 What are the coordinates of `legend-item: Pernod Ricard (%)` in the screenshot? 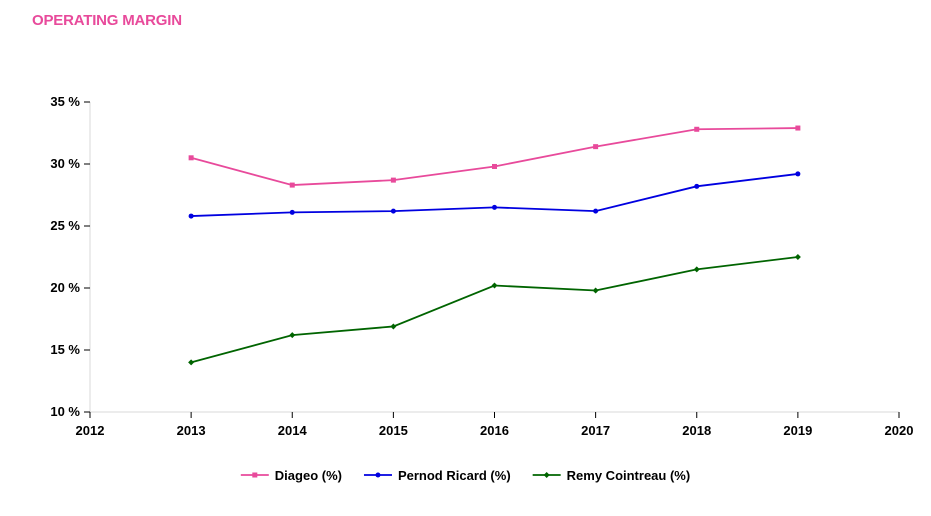 It's located at (437, 475).